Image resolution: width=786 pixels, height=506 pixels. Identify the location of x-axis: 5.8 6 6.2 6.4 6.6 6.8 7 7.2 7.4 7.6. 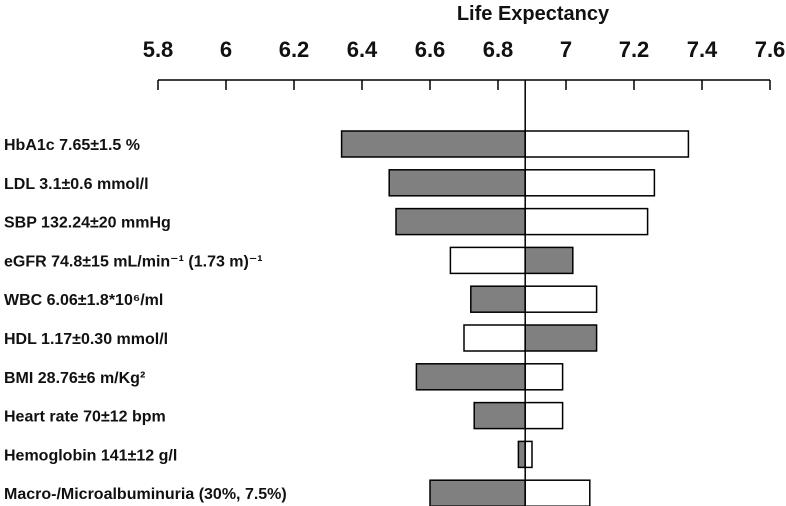
(464, 63).